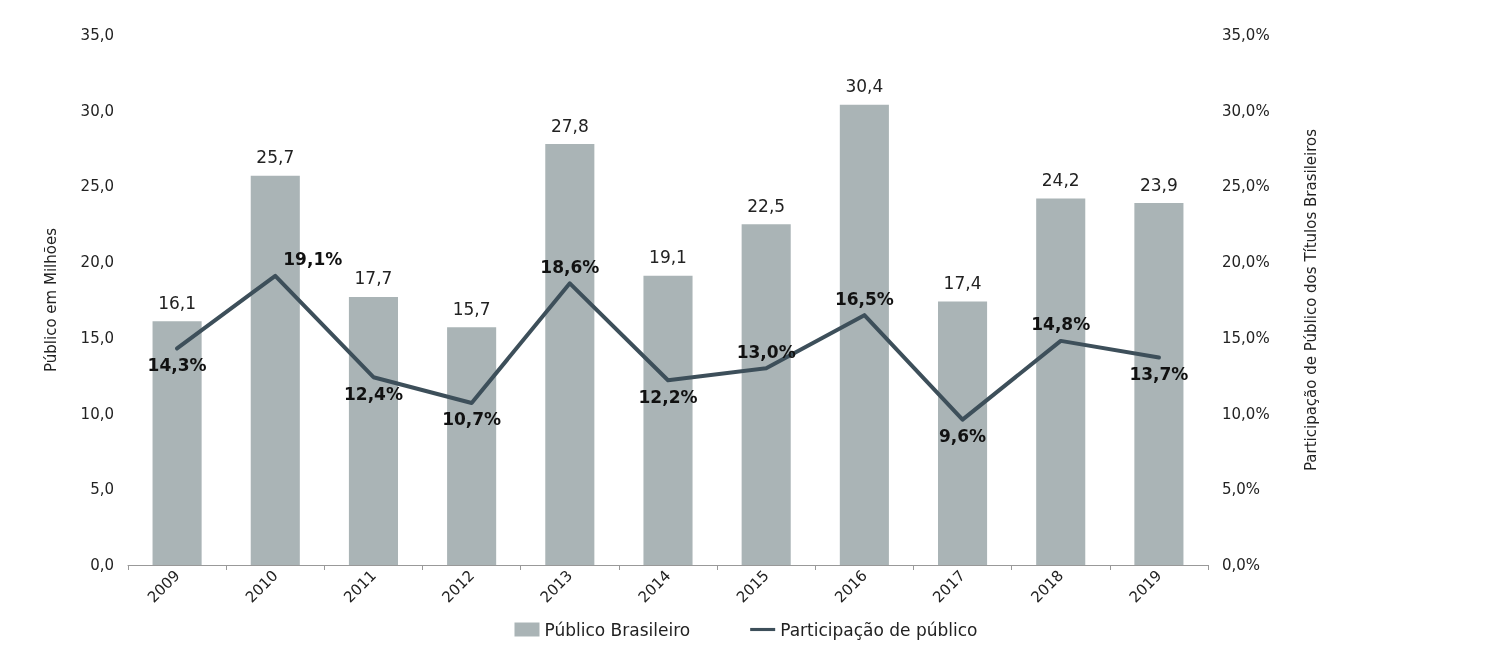 The height and width of the screenshot is (645, 1492). I want to click on y2-tick-label: 15,0%, so click(1246, 337).